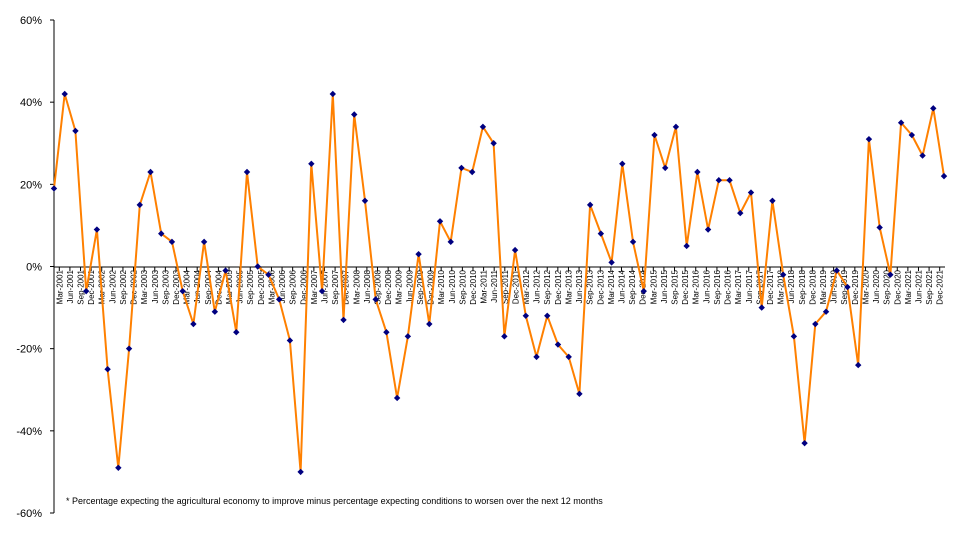 The height and width of the screenshot is (535, 963). I want to click on x-tick-label: Mar-2009, so click(399, 286).